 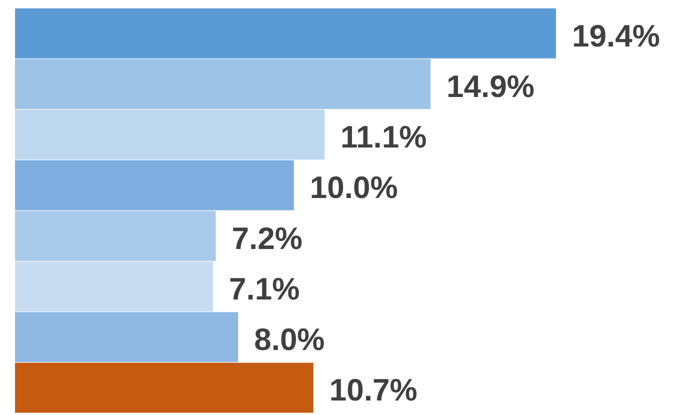 I want to click on data-label: 19.4%, so click(x=616, y=36).